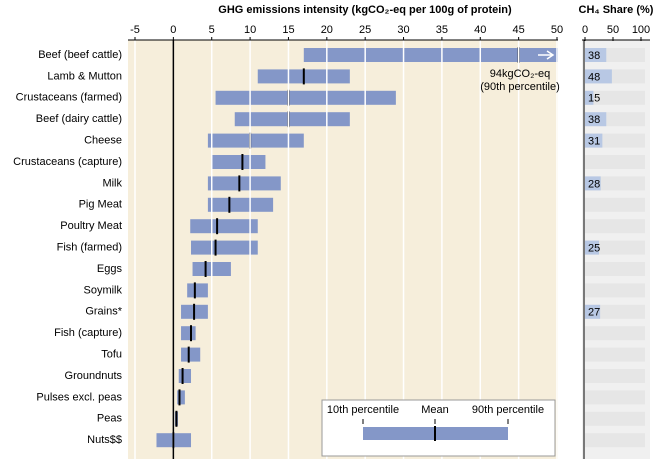  I want to click on category-label: Eggs, so click(110, 269).